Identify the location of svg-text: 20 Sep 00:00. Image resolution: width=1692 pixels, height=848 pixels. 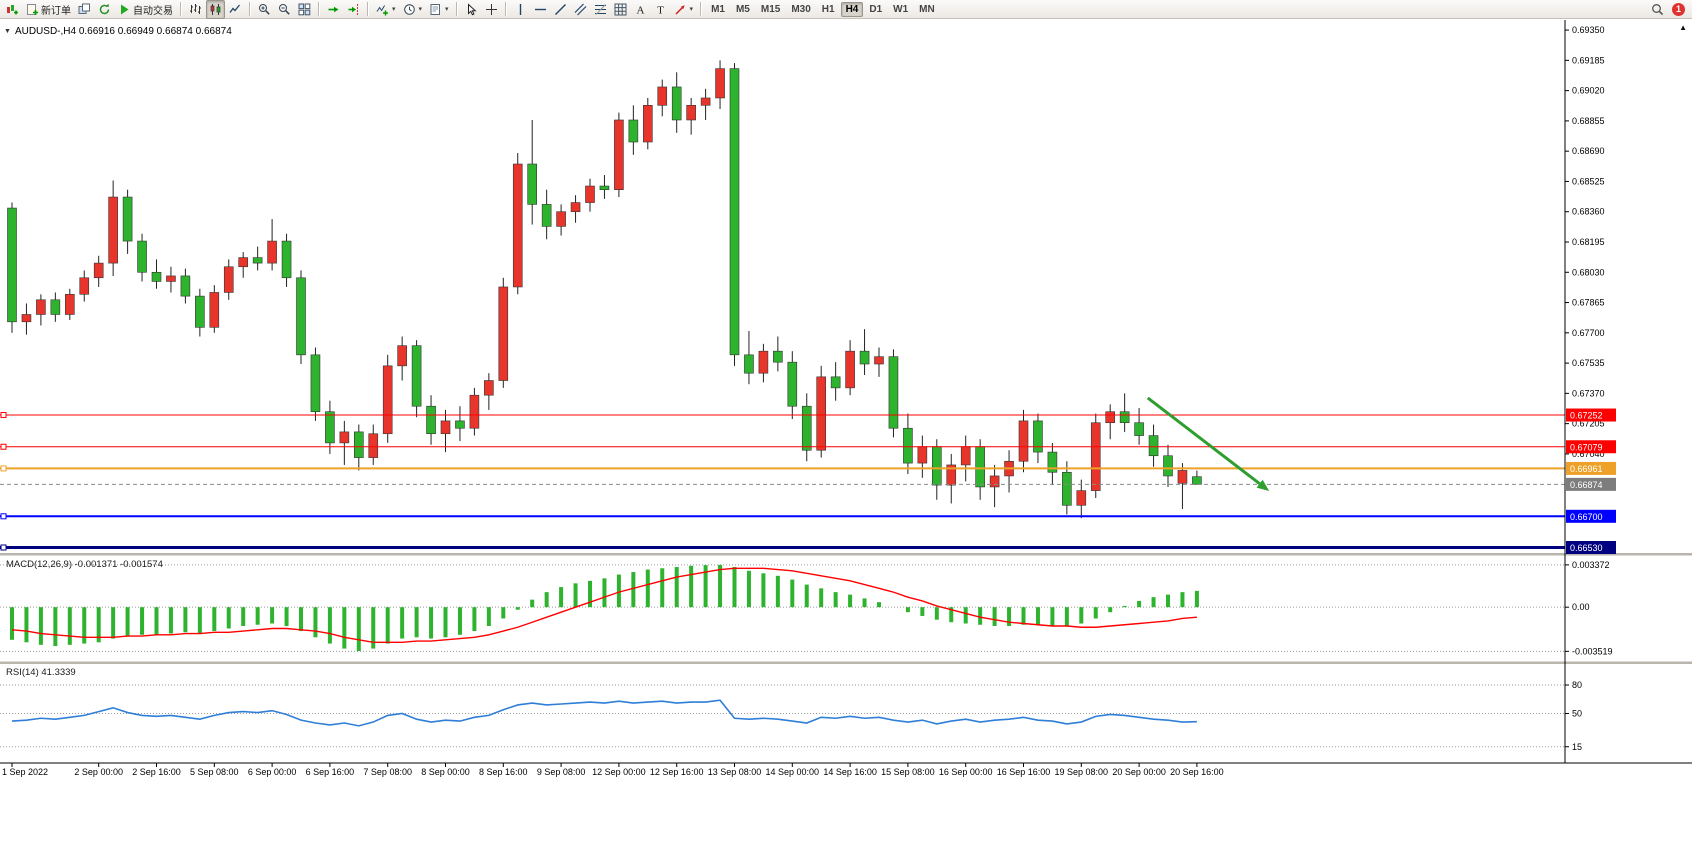
(1139, 772).